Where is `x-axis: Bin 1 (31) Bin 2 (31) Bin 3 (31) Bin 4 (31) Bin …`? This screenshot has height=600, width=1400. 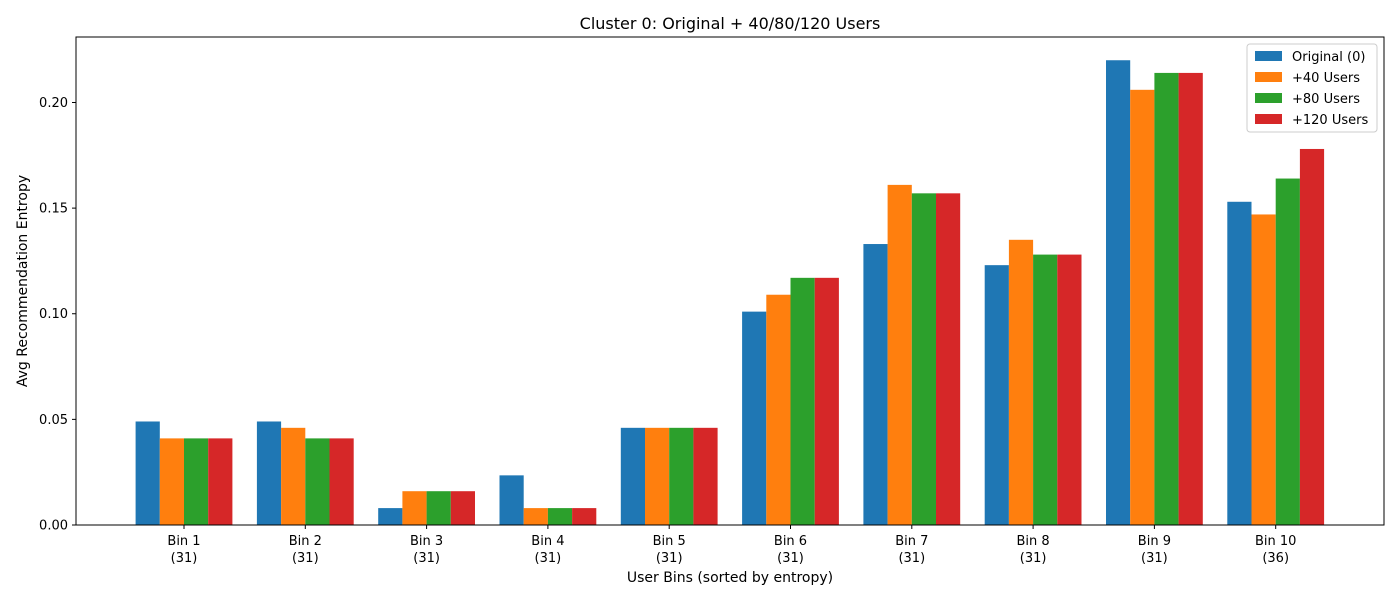 x-axis: Bin 1 (31) Bin 2 (31) Bin 3 (31) Bin 4 (31) Bin … is located at coordinates (731, 545).